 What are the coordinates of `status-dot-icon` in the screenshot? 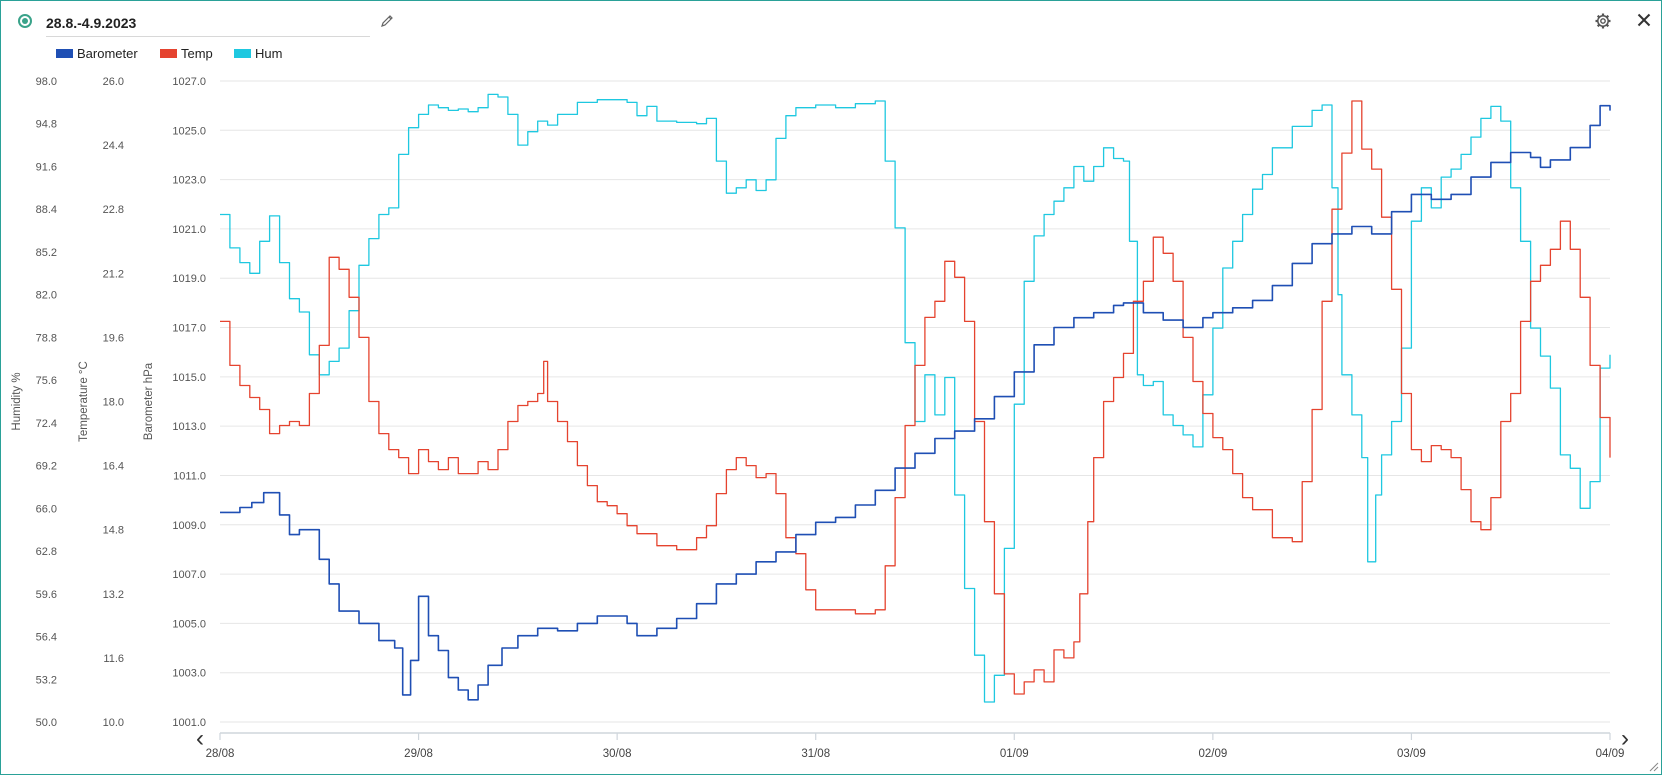 It's located at (25, 21).